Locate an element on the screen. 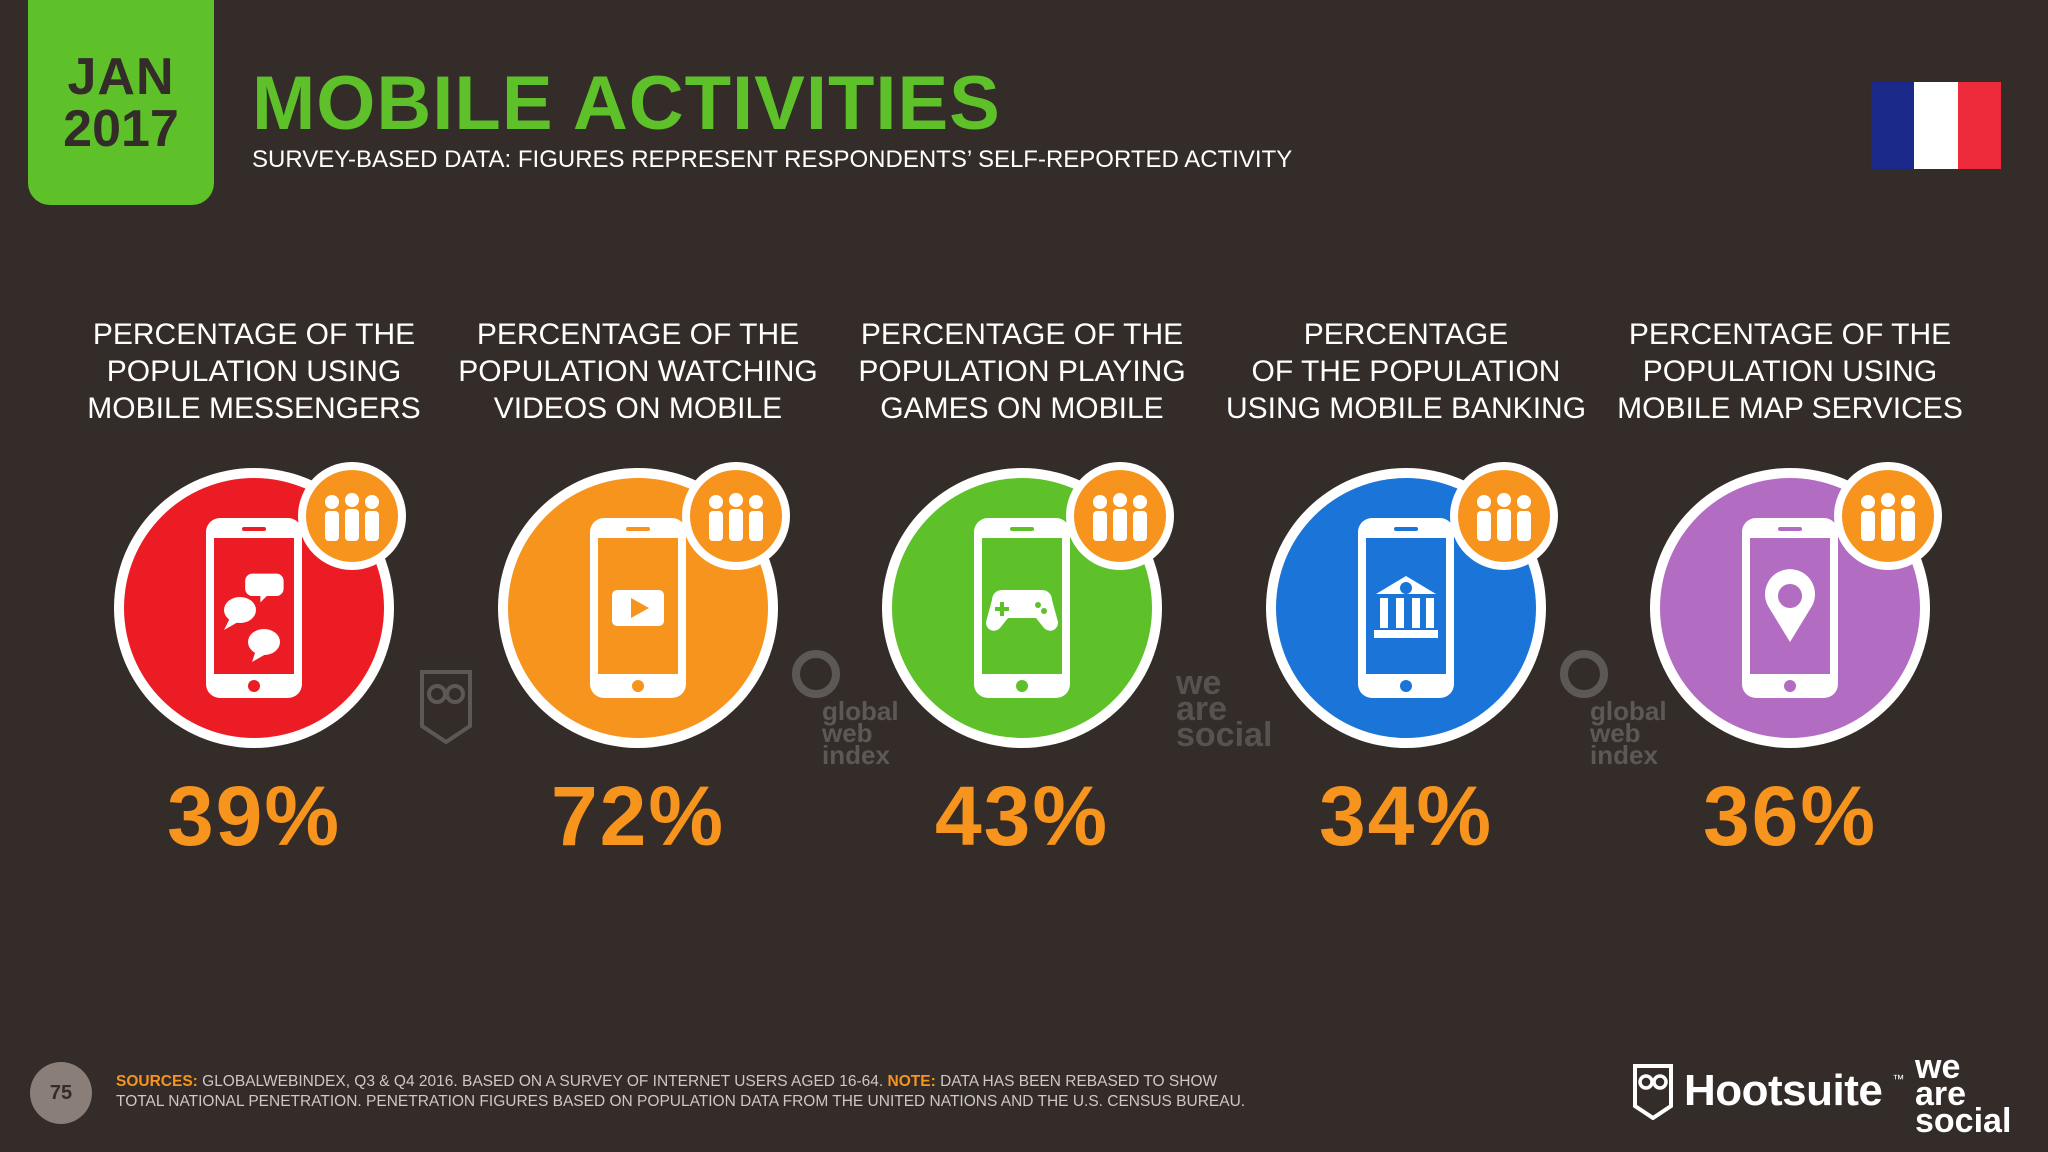  was-logo-word-2: are is located at coordinates (1941, 1094).